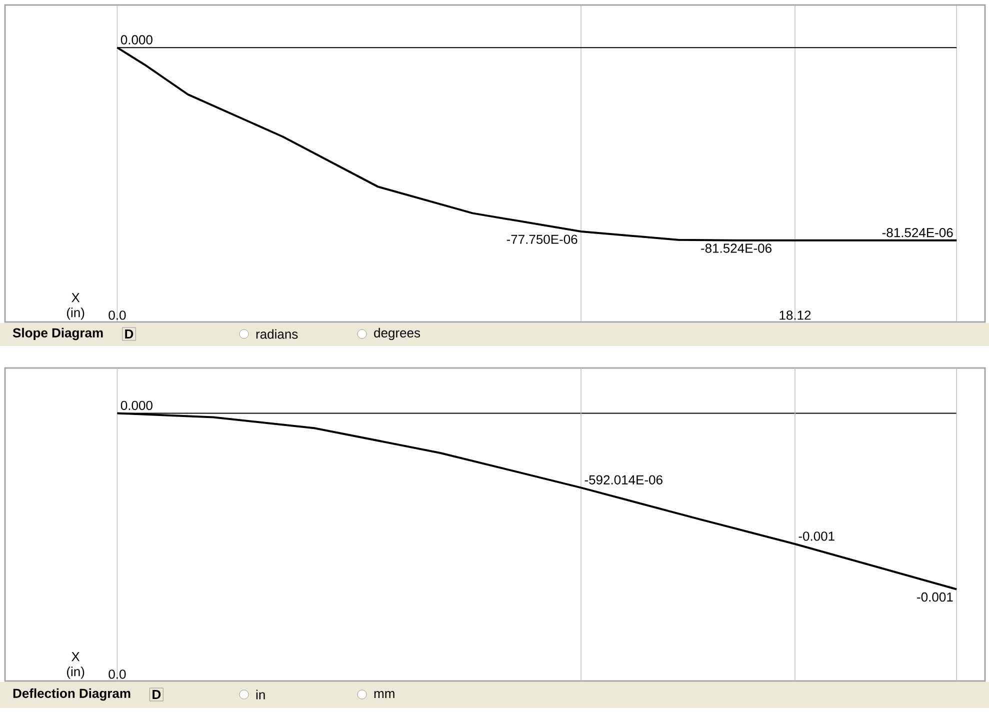  I want to click on data-label: -592.014E-06, so click(623, 479).